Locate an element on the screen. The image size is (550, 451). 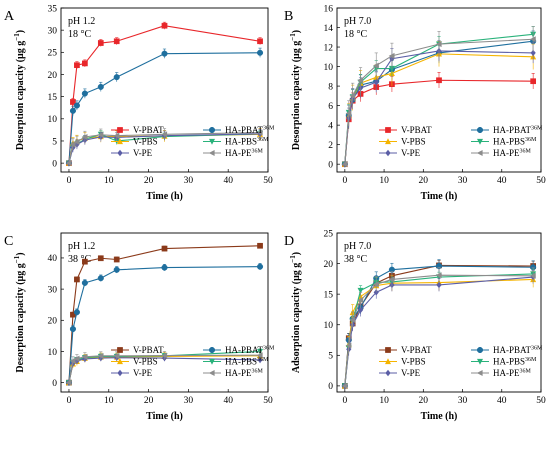
legend-entry: V-PE is located at coordinates (132, 153).